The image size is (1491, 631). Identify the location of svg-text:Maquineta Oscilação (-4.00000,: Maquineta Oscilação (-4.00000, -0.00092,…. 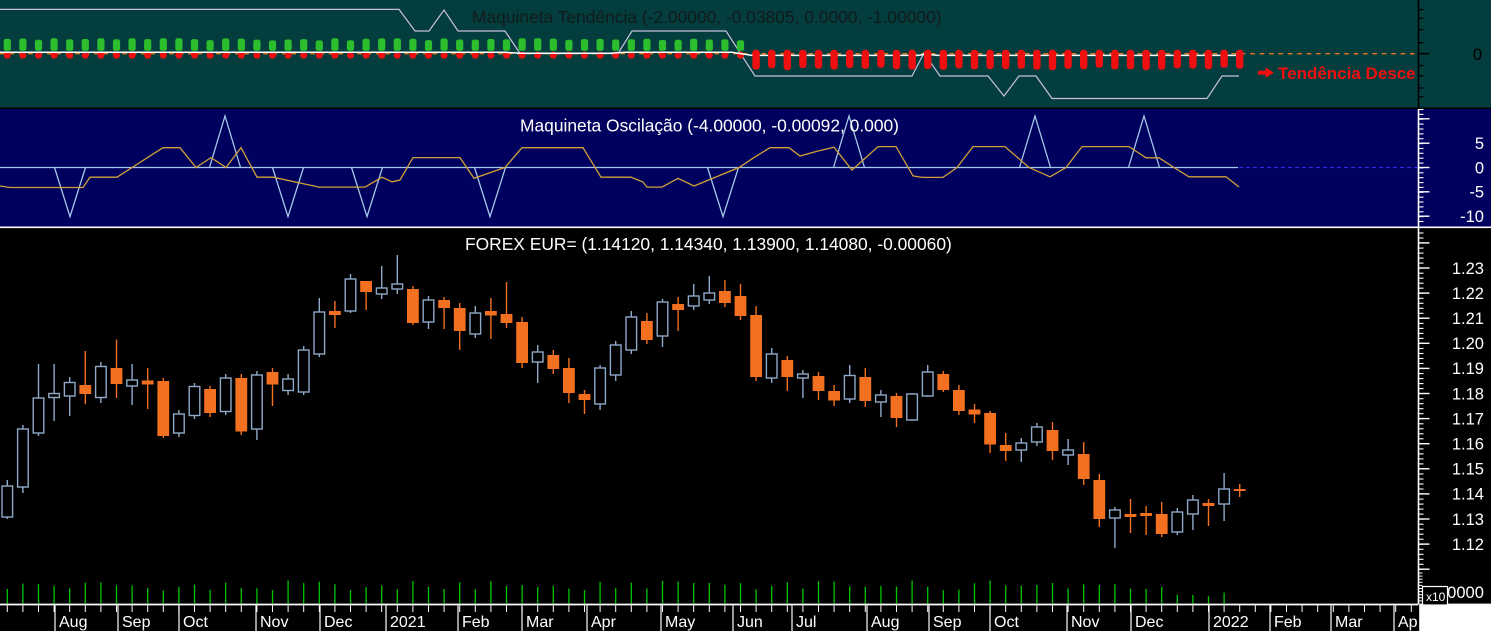
(709, 126).